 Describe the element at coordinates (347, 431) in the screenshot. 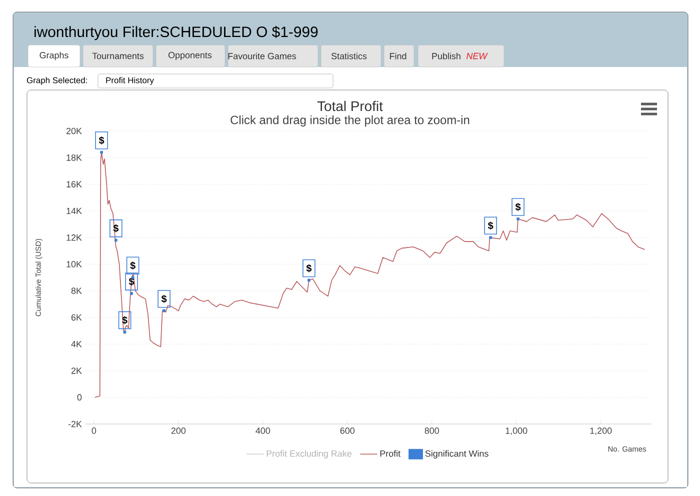

I see `x-tick-label: 600` at that location.